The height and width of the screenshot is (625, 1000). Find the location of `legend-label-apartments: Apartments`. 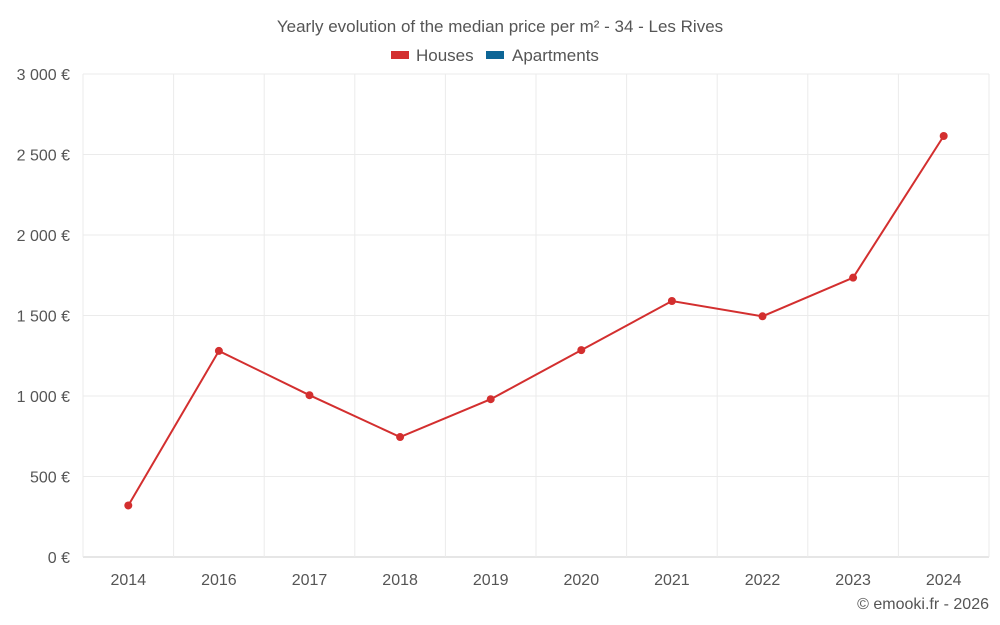

legend-label-apartments: Apartments is located at coordinates (555, 55).